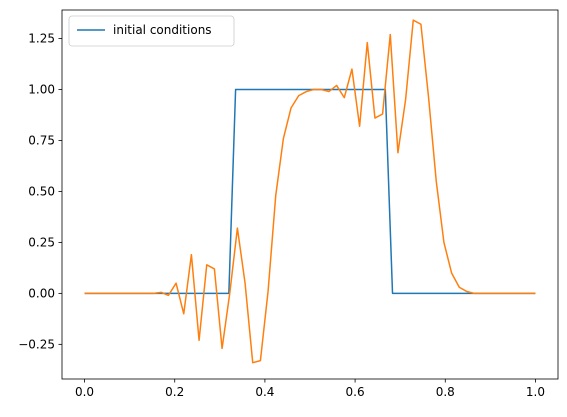 Image resolution: width=567 pixels, height=417 pixels. Describe the element at coordinates (174, 392) in the screenshot. I see `x-tick-label: 0.2` at that location.